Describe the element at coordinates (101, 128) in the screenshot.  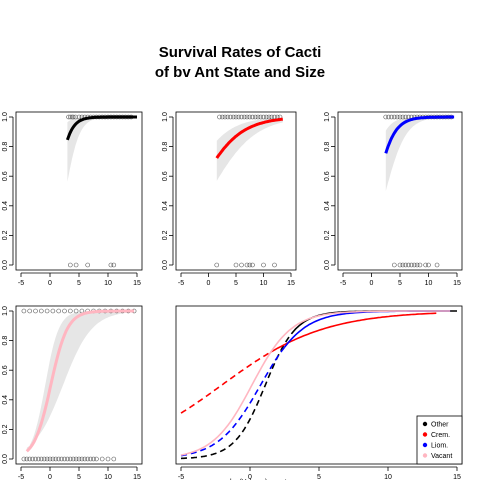
I see `fitted-curve-other` at that location.